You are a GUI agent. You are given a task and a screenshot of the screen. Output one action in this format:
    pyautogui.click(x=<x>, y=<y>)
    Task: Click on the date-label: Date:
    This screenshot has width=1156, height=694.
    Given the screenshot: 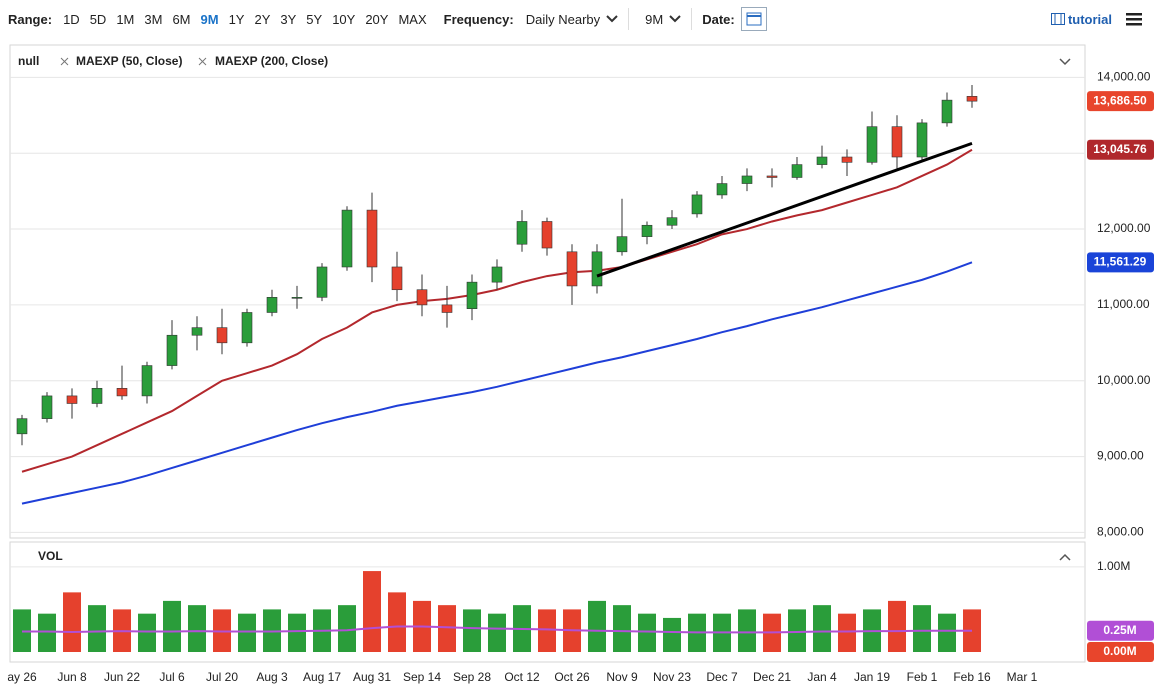 What is the action you would take?
    pyautogui.click(x=718, y=19)
    